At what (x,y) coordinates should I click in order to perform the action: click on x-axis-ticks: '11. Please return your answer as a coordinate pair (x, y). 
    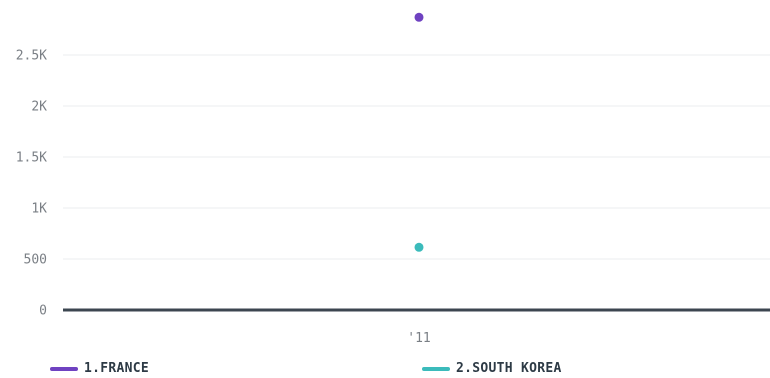
    Looking at the image, I should click on (418, 338).